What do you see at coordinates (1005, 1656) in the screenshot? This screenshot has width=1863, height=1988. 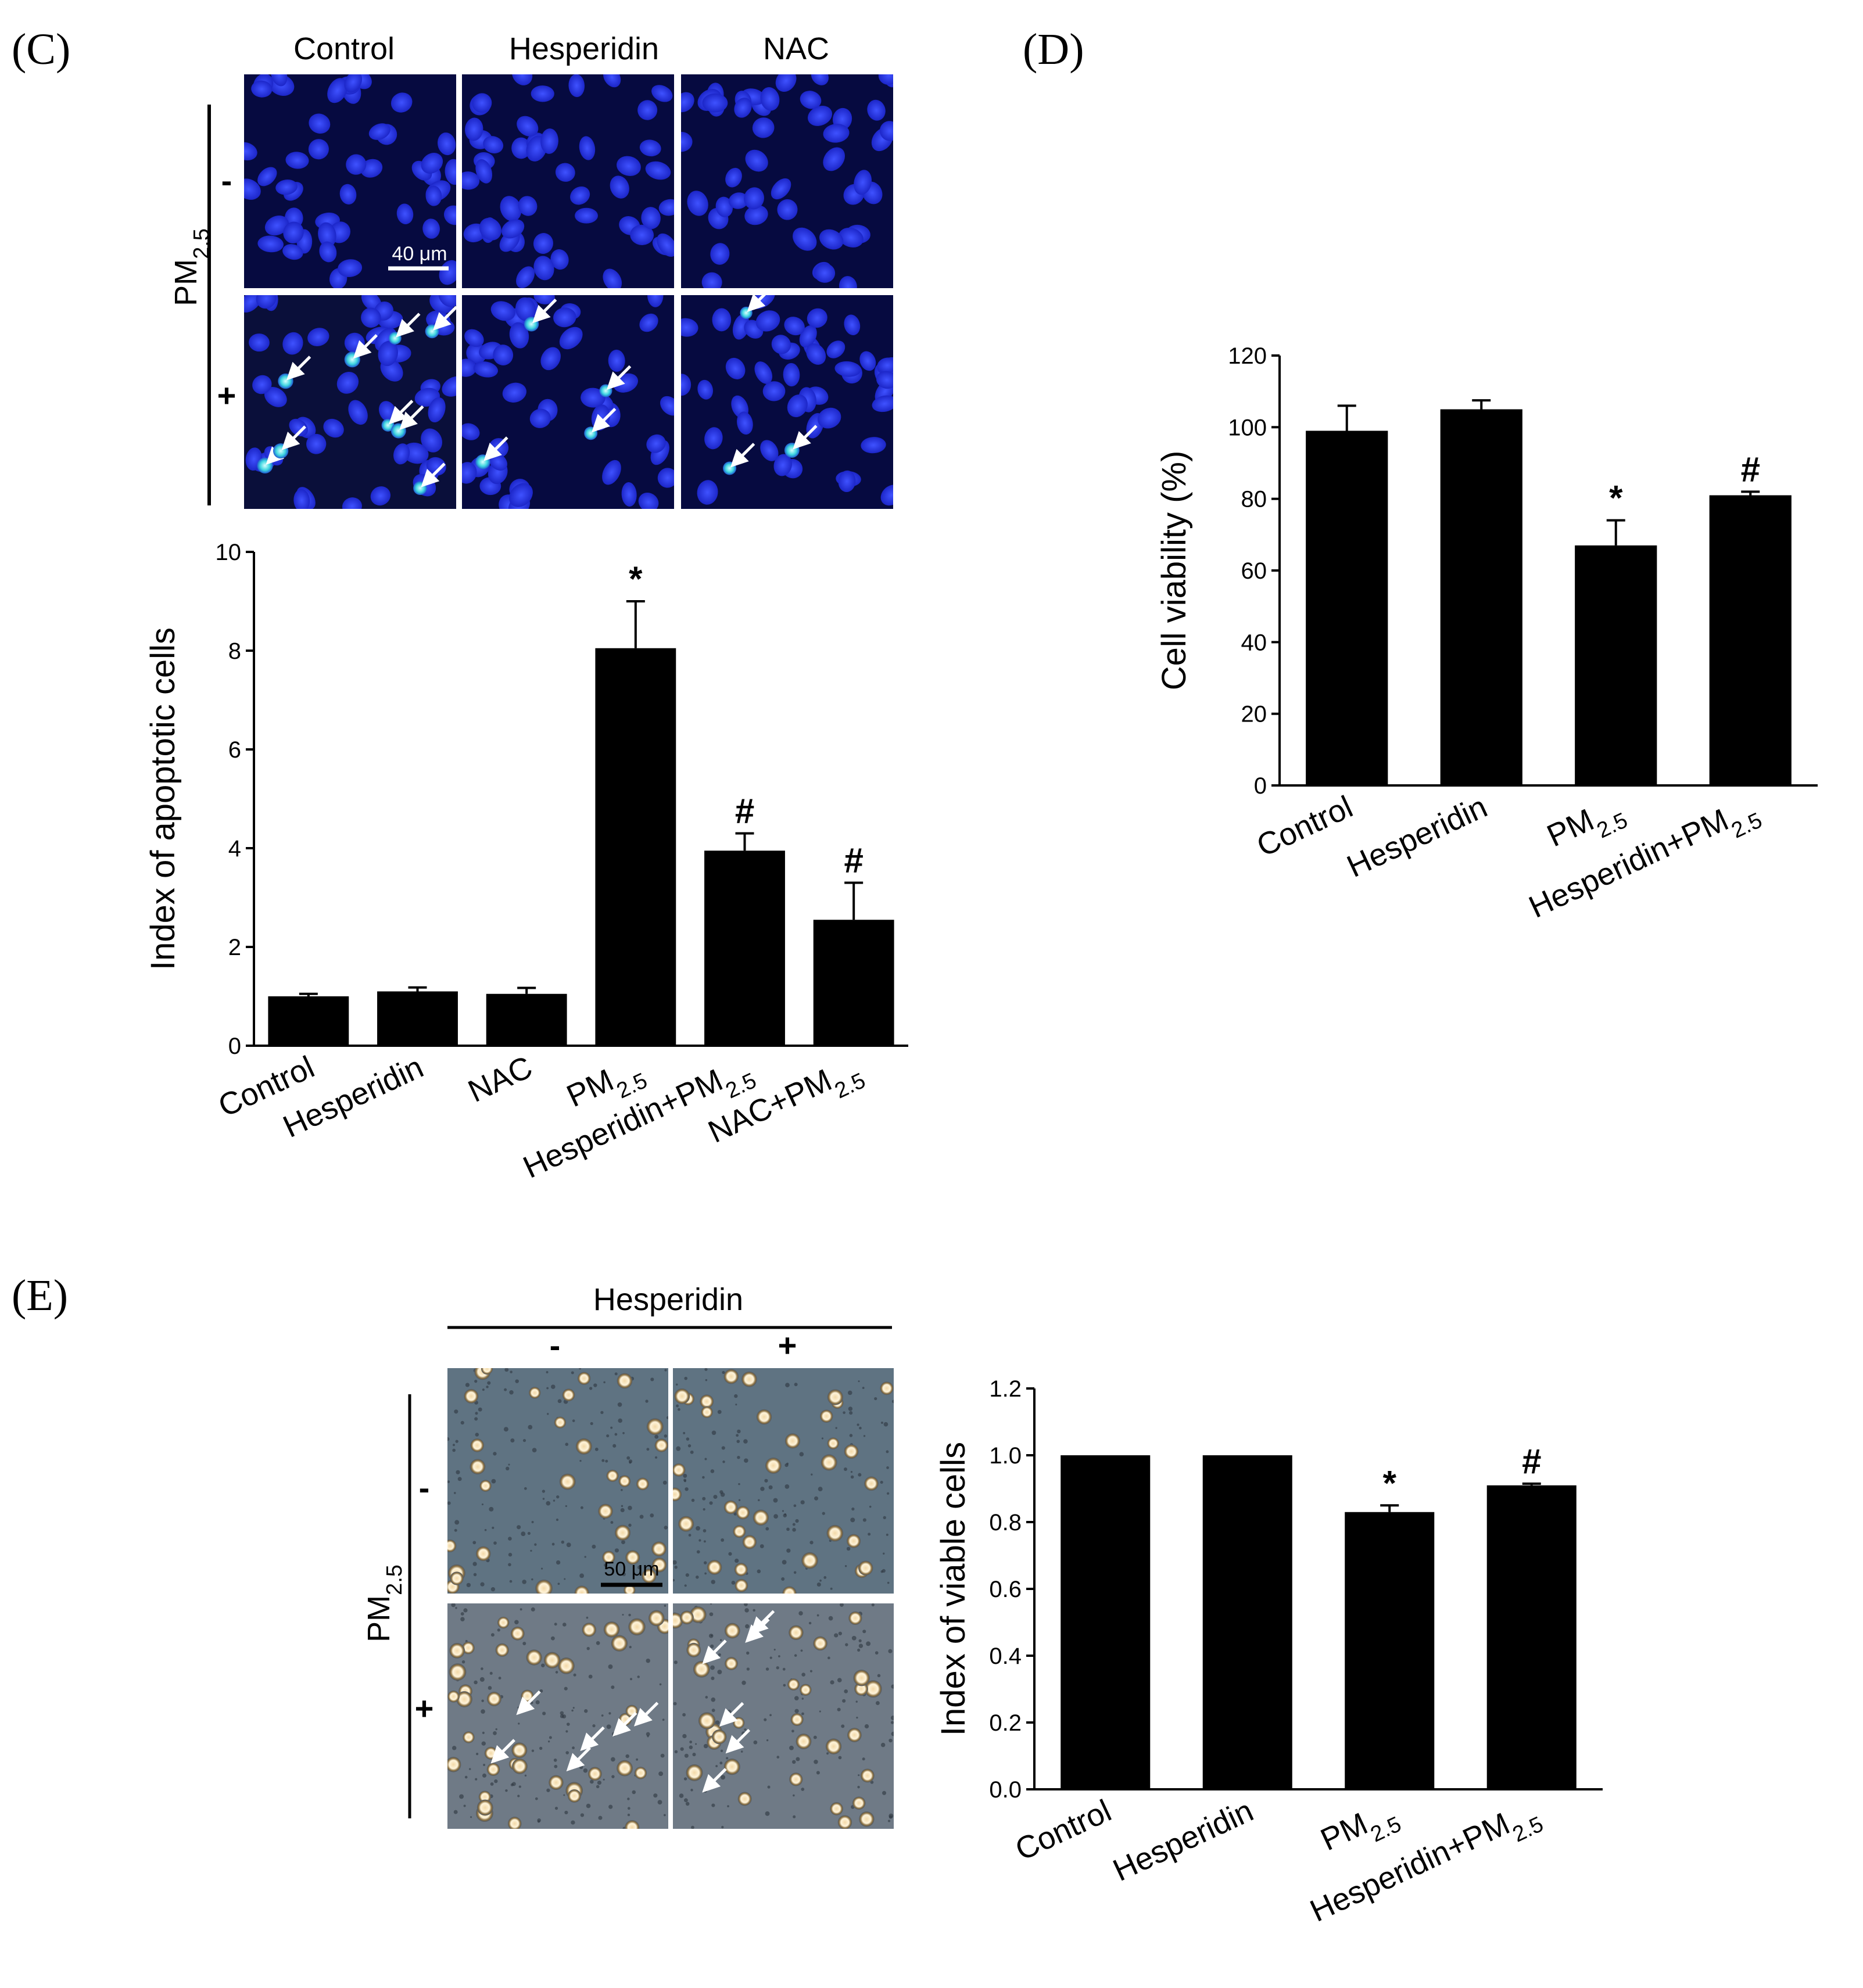 I see `y-tick-label: 0.4` at bounding box center [1005, 1656].